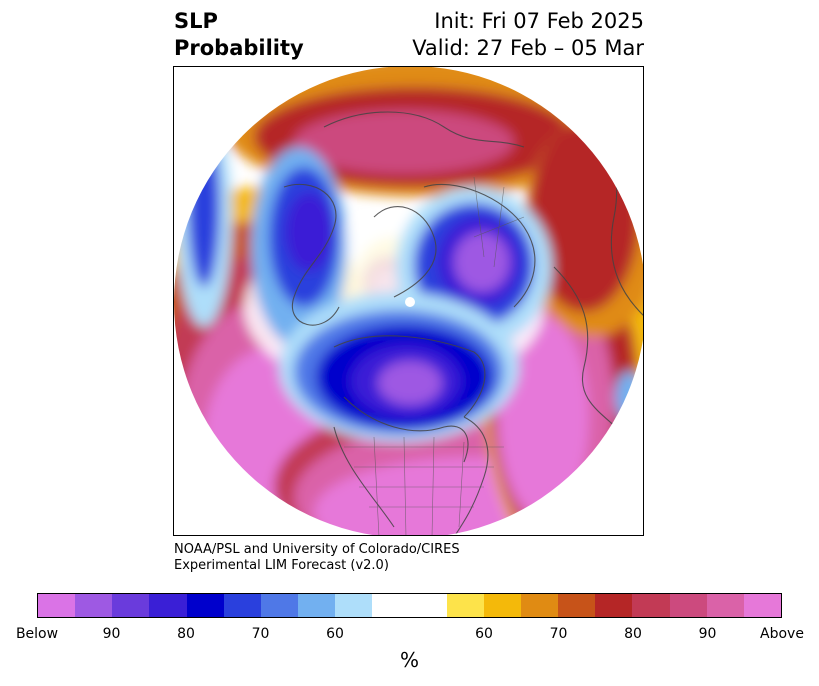 This screenshot has height=686, width=819. Describe the element at coordinates (239, 48) in the screenshot. I see `title-line-2: Probability` at that location.